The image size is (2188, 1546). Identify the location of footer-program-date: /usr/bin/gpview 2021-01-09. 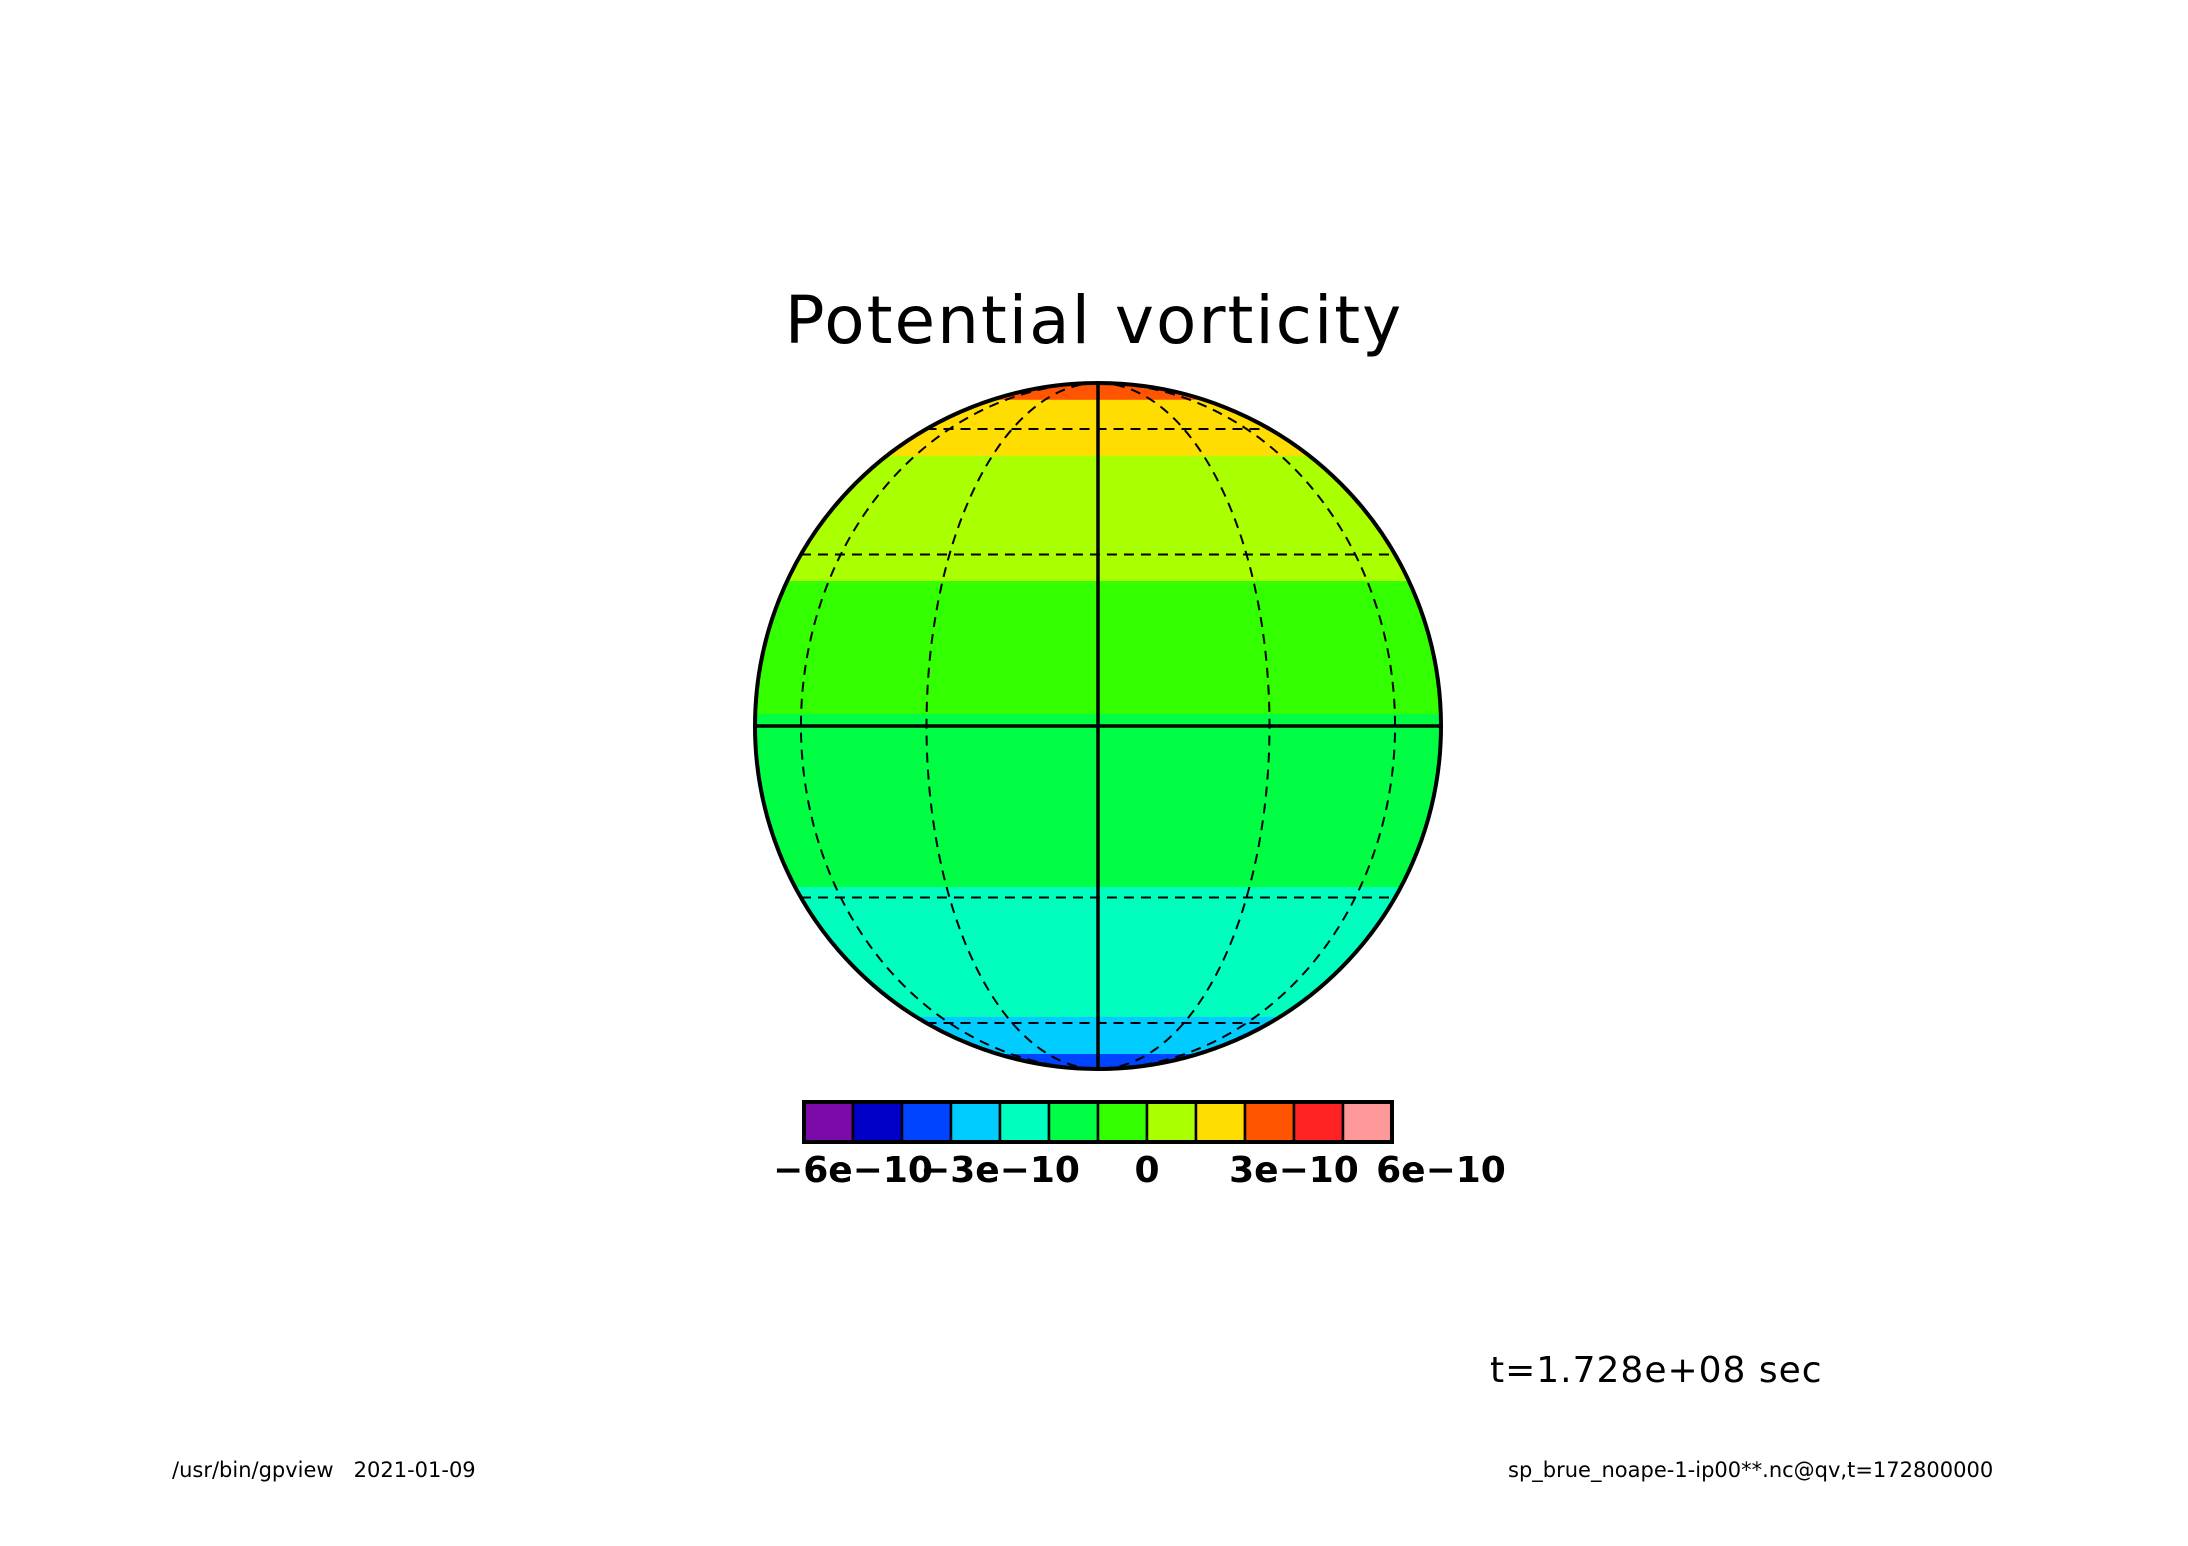
(324, 1470).